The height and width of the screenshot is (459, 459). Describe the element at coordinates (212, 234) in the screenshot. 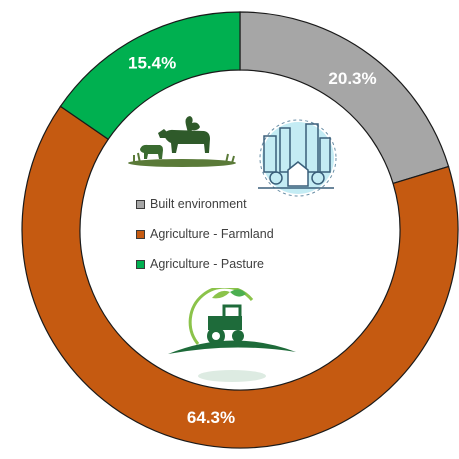

I see `legend-label: Agriculture - Farmland` at that location.